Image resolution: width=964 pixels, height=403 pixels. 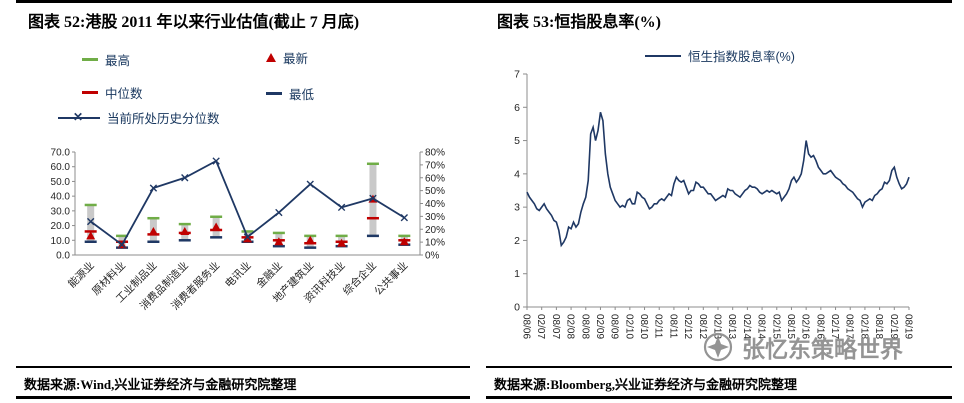 I want to click on y-tick-label: 3, so click(x=517, y=208).